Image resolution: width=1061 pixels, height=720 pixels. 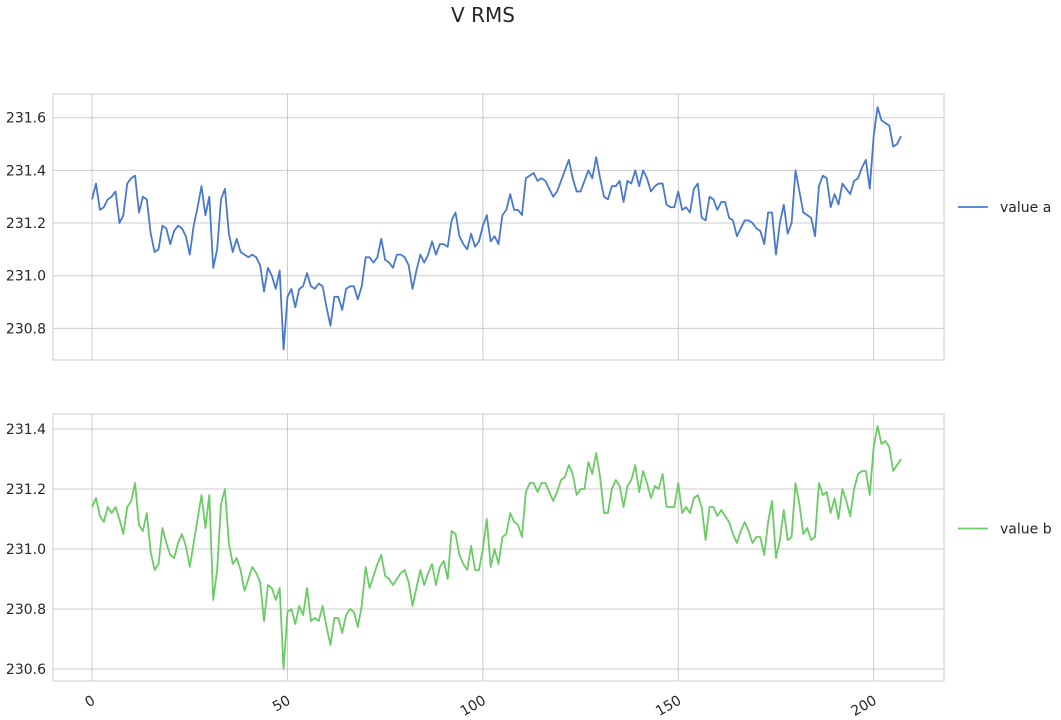 I want to click on x-tick-label: 50, so click(x=281, y=704).